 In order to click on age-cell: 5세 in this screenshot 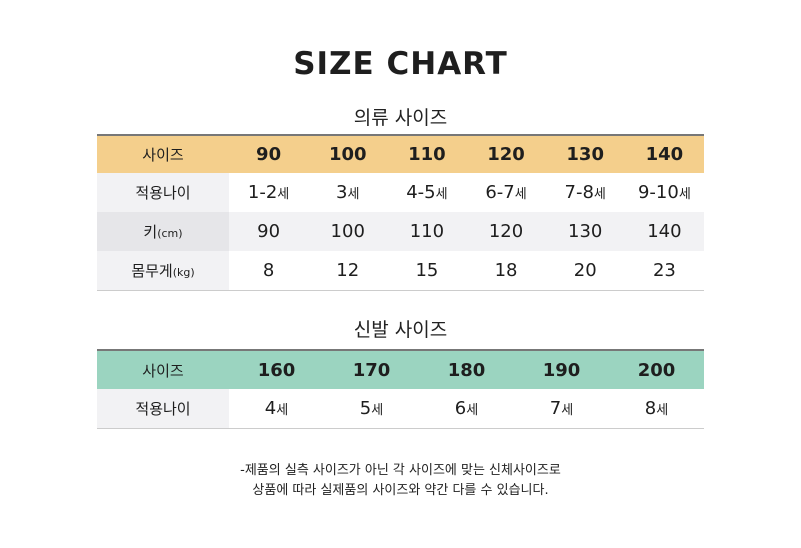, I will do `click(371, 408)`.